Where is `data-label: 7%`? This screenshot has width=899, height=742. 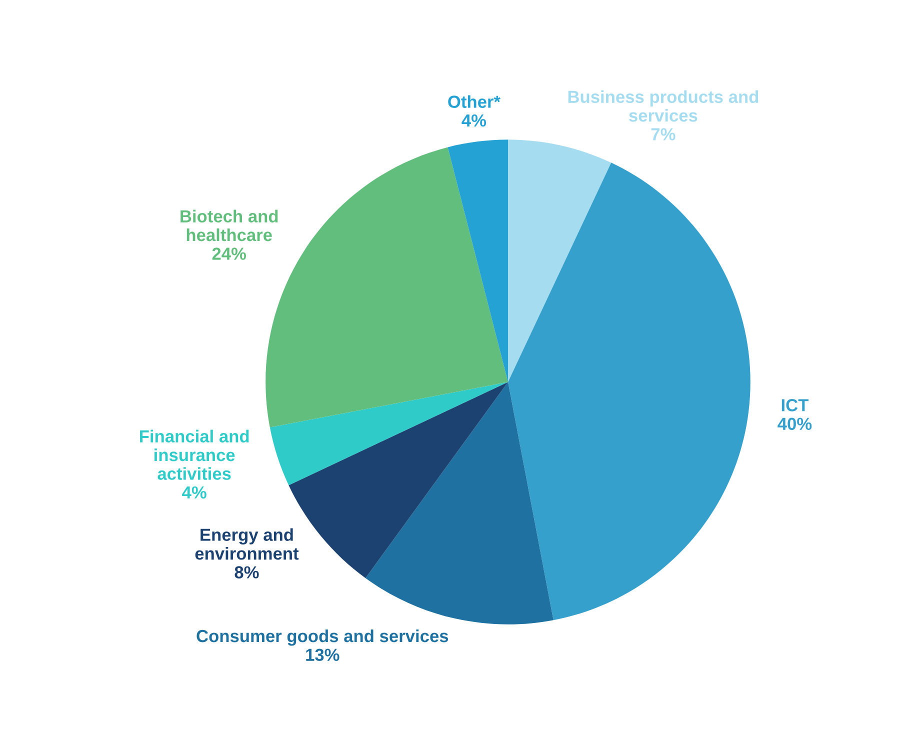
data-label: 7% is located at coordinates (663, 134).